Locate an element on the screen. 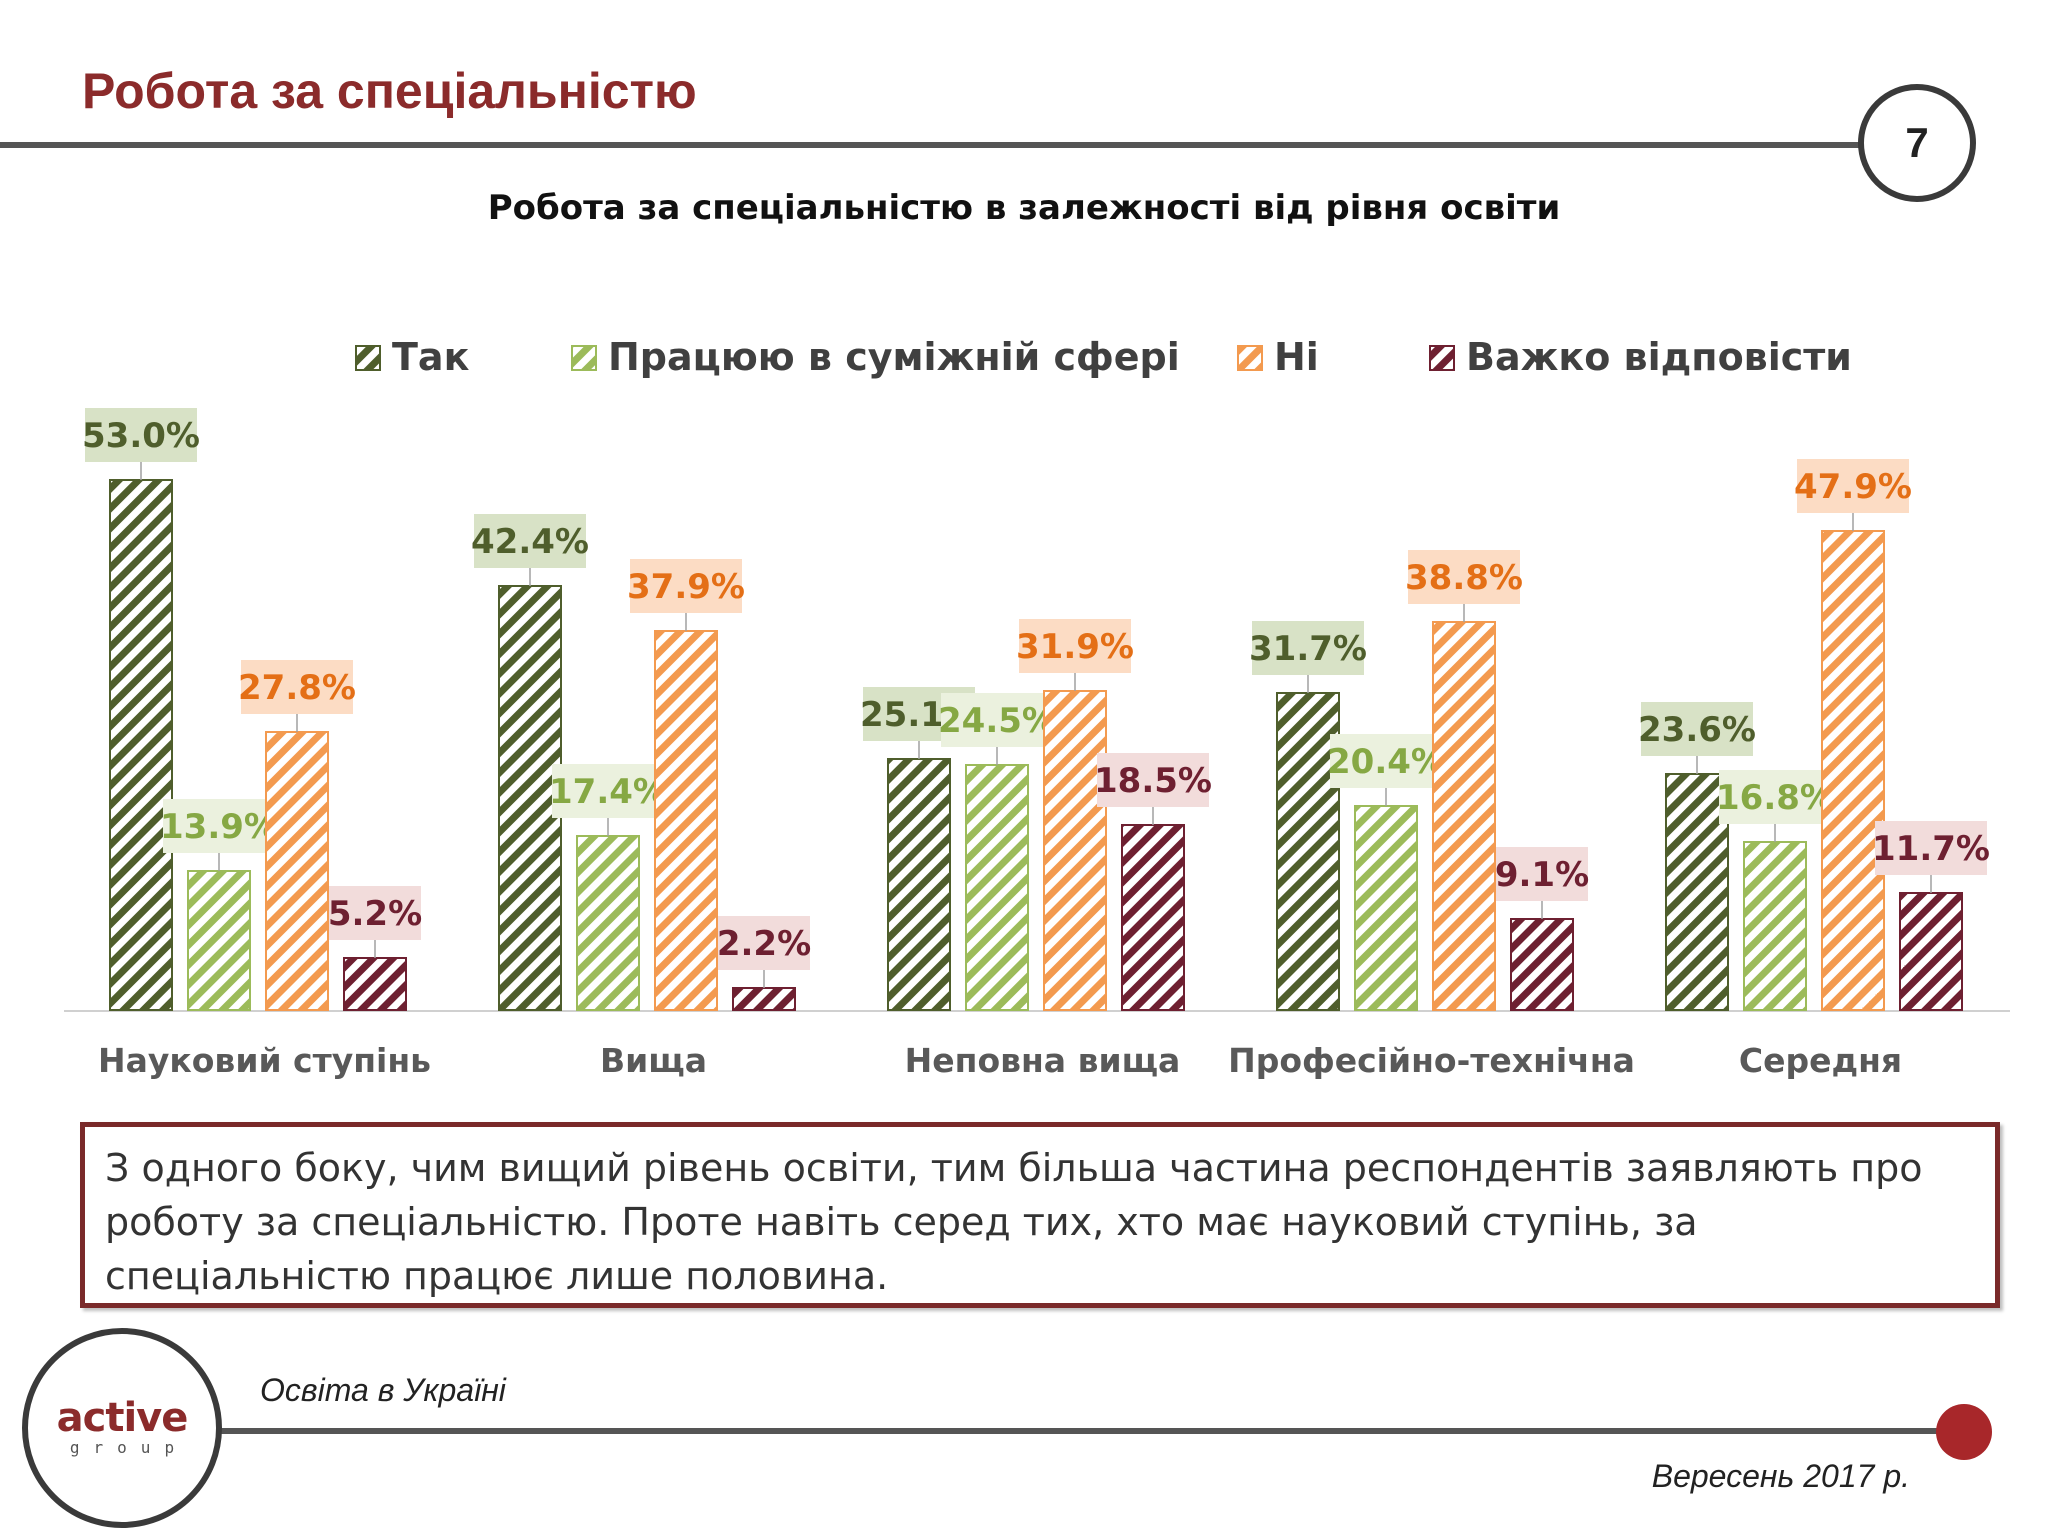 This screenshot has width=2048, height=1536. legend-item-1: Працюю в суміжній сфері is located at coordinates (875, 357).